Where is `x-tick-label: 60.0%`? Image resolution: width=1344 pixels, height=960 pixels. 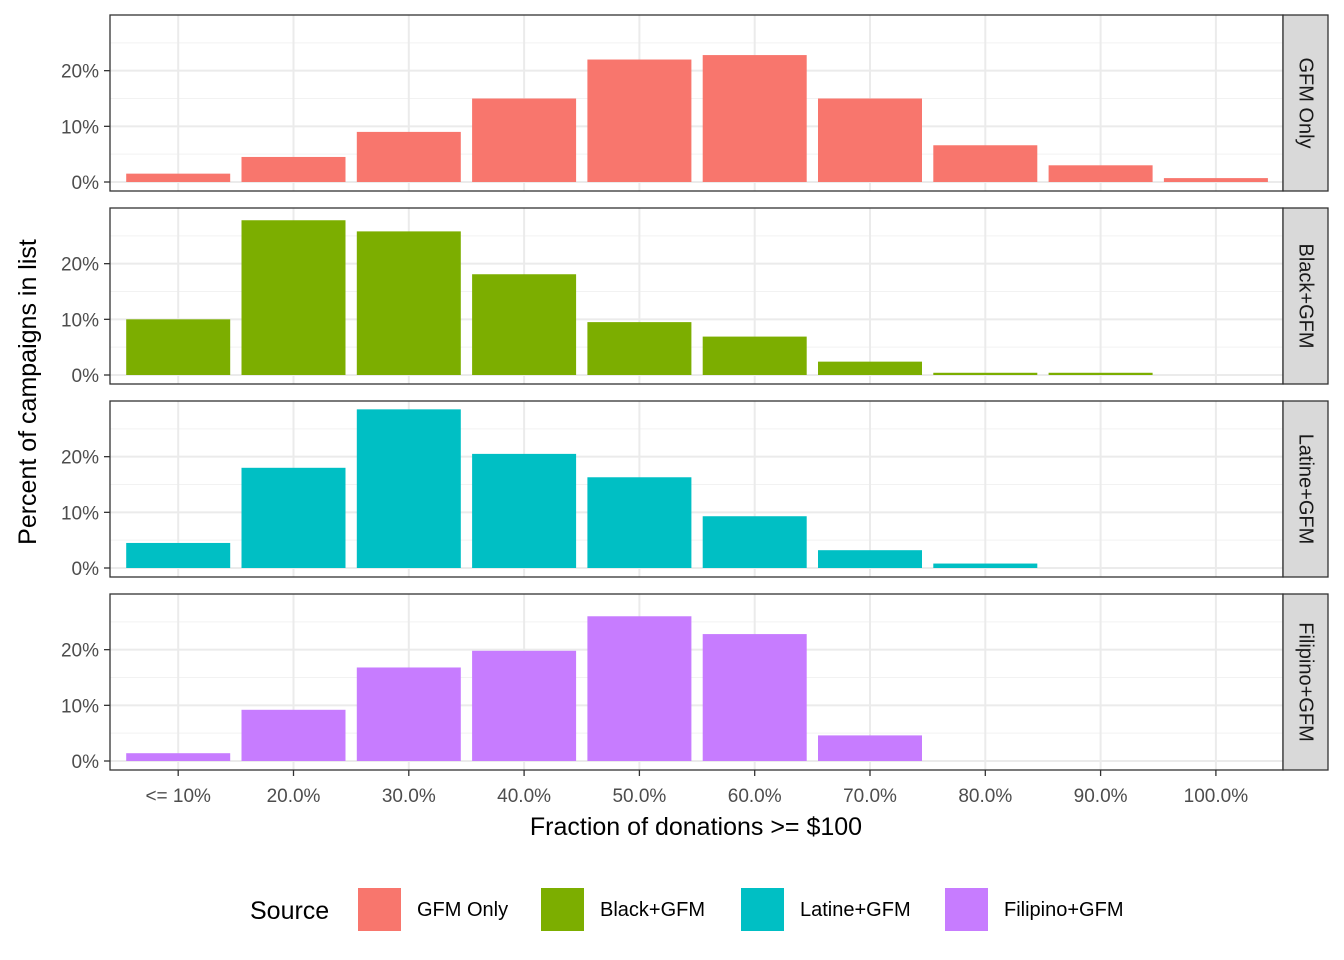 x-tick-label: 60.0% is located at coordinates (755, 796).